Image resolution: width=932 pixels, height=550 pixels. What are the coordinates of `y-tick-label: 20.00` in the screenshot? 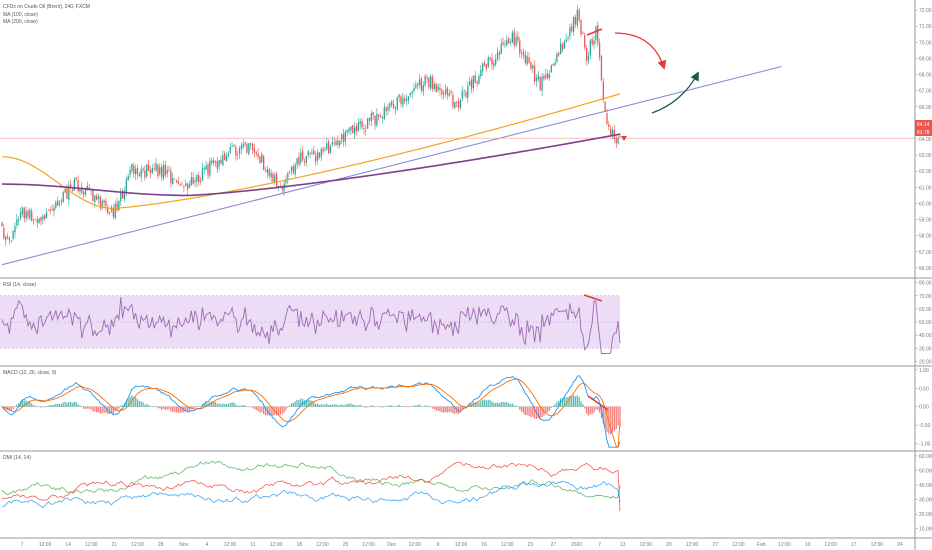 It's located at (925, 362).